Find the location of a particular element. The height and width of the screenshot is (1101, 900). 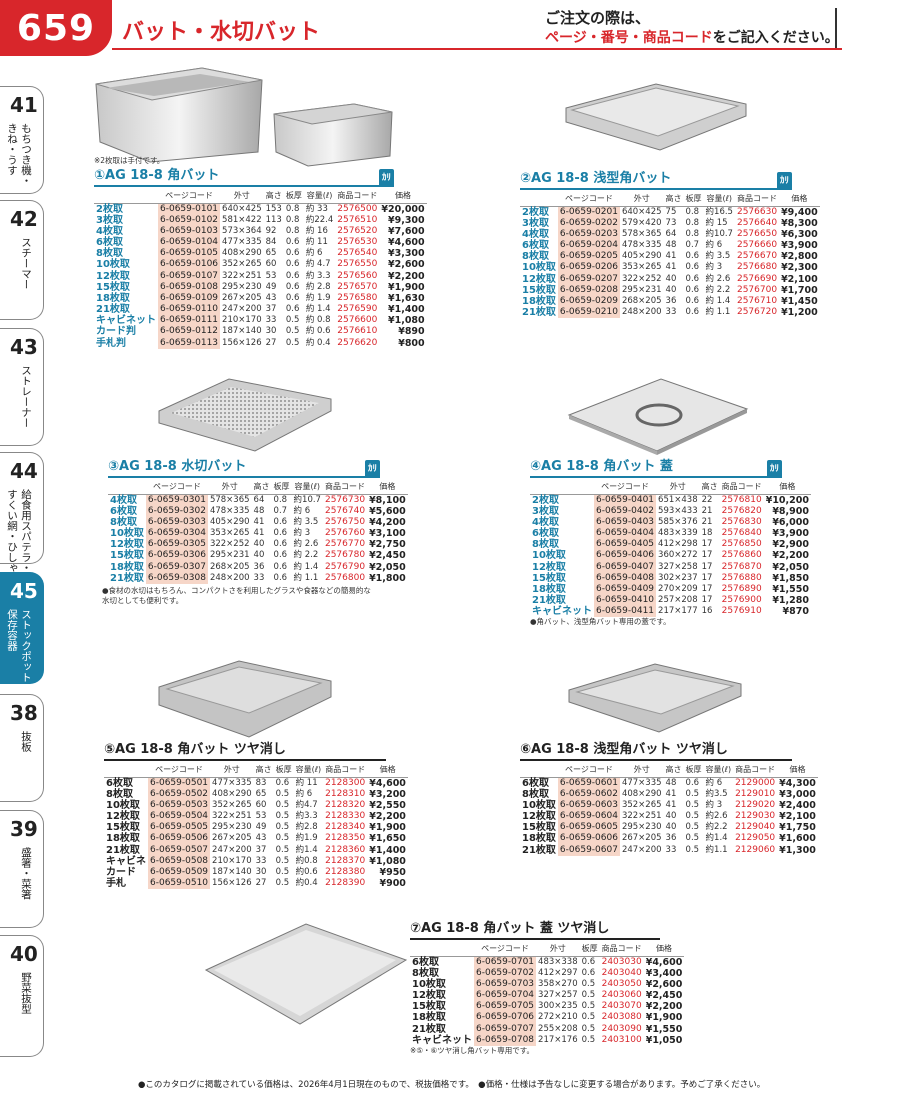

cell-sz: 322×252 is located at coordinates (229, 544).